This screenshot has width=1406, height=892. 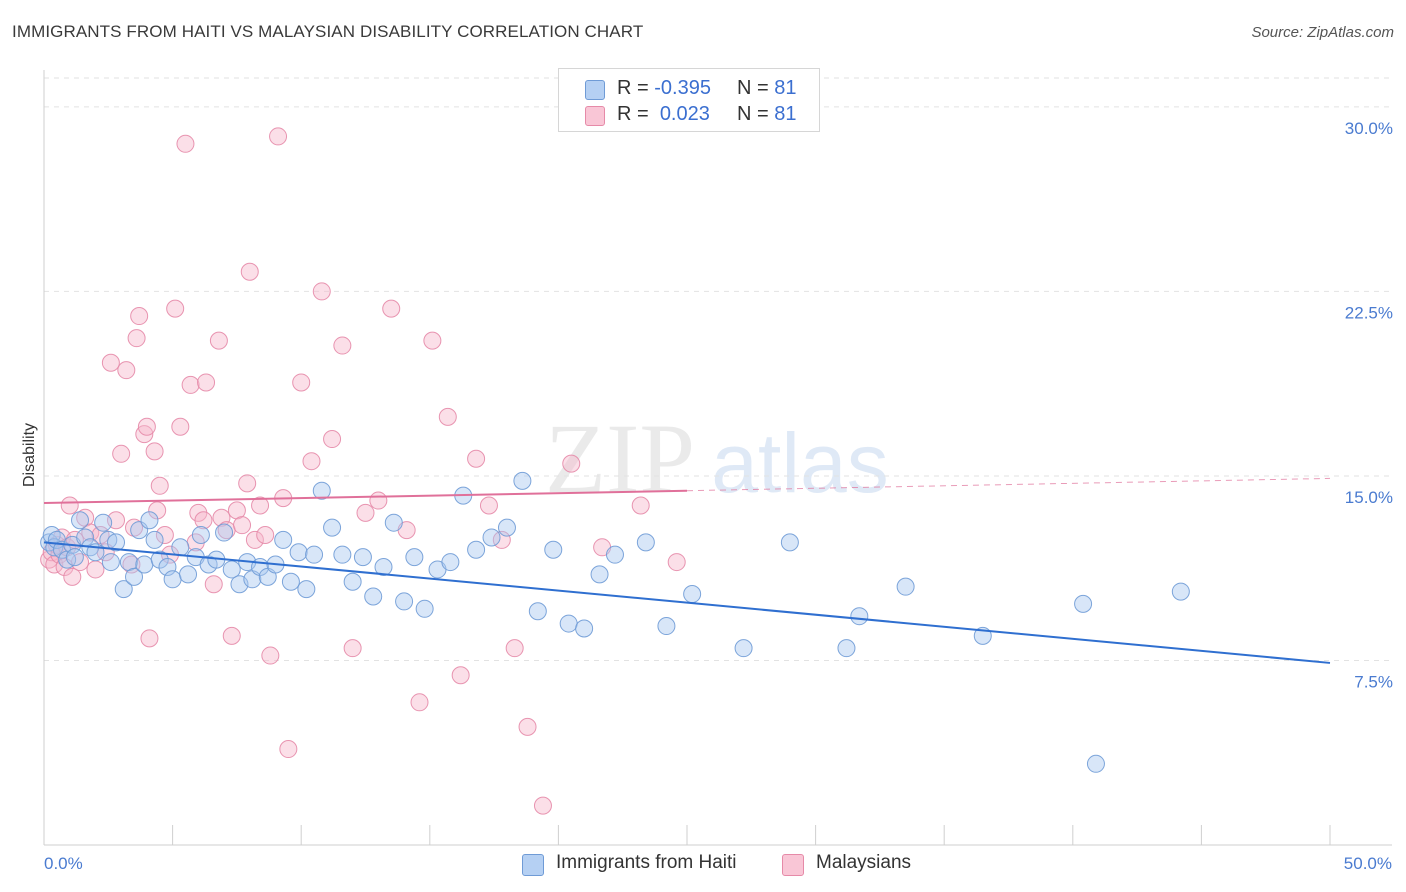 What do you see at coordinates (595, 90) in the screenshot?
I see `legend-swatch-haiti` at bounding box center [595, 90].